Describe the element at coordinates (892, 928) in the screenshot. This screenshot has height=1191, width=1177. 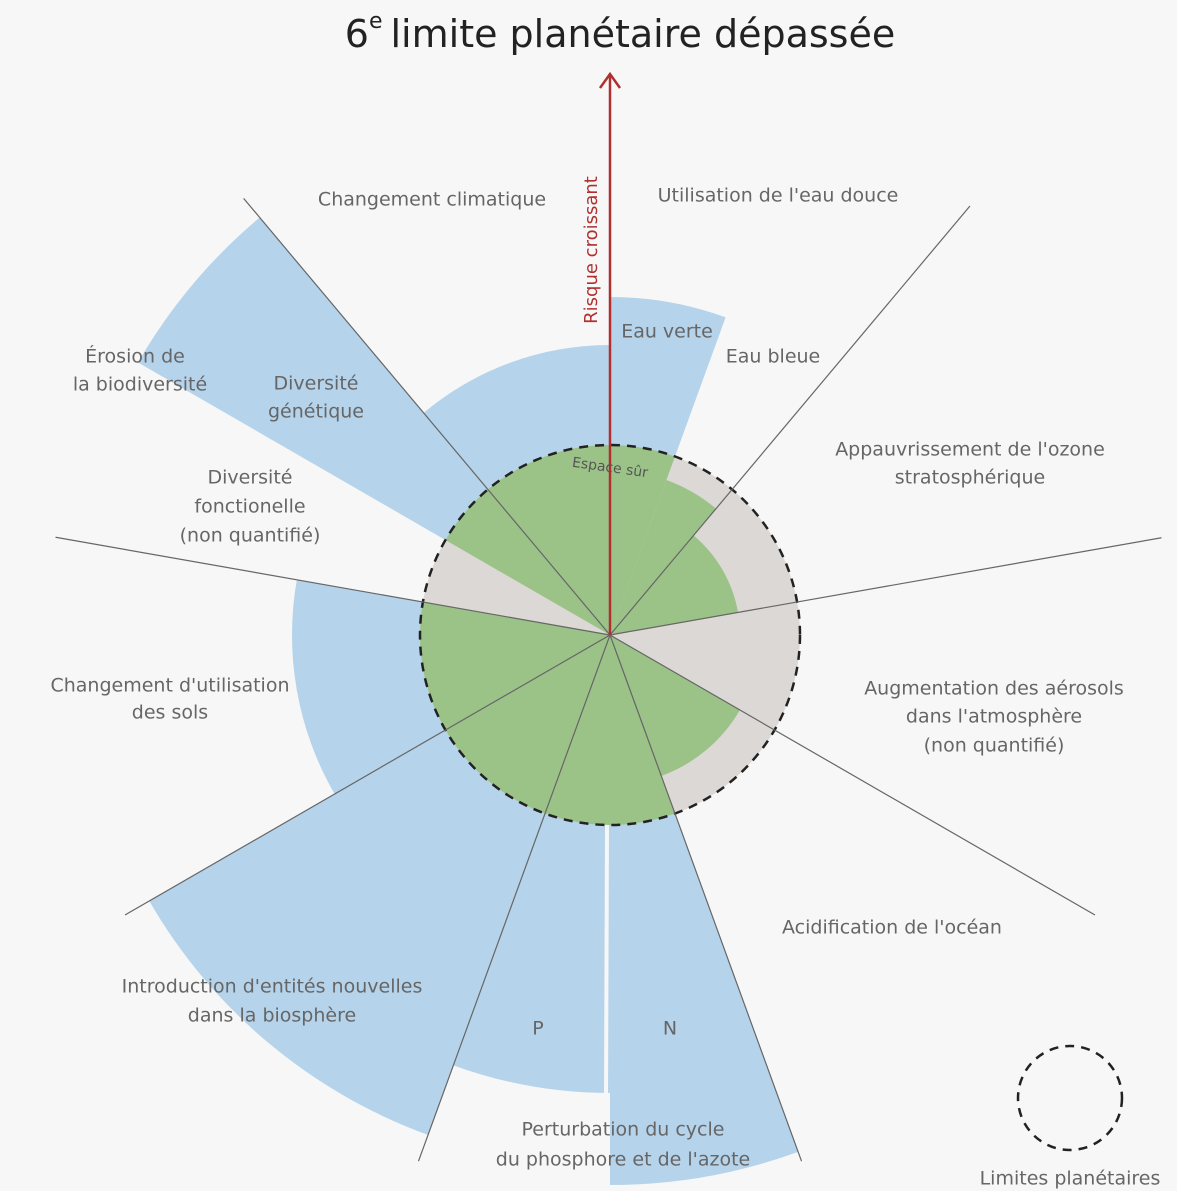
I see `boundary-label: Acidification de l'océan` at that location.